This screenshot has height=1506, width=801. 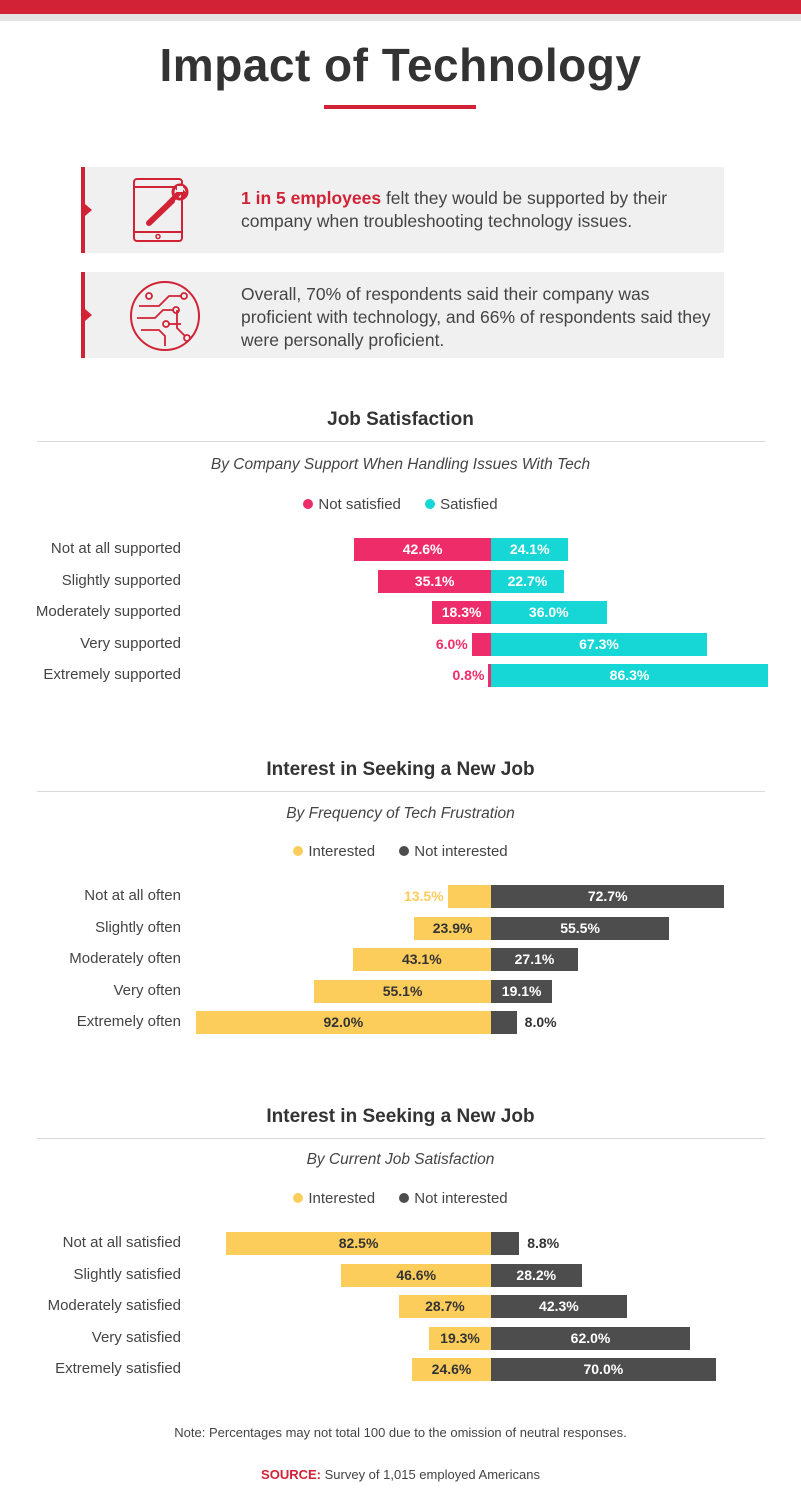 I want to click on data-label-not-satisfied-moderately-supported: 18.3%, so click(x=461, y=612).